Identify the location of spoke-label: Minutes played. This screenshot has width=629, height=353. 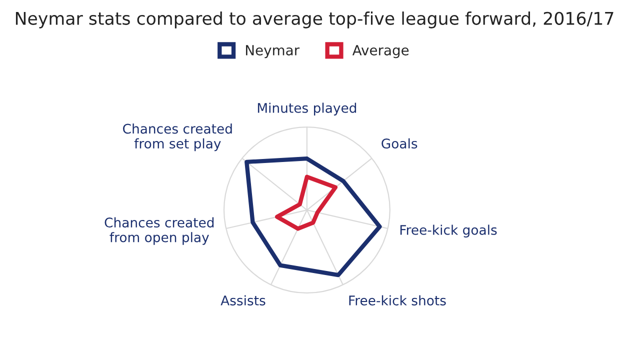
(307, 109).